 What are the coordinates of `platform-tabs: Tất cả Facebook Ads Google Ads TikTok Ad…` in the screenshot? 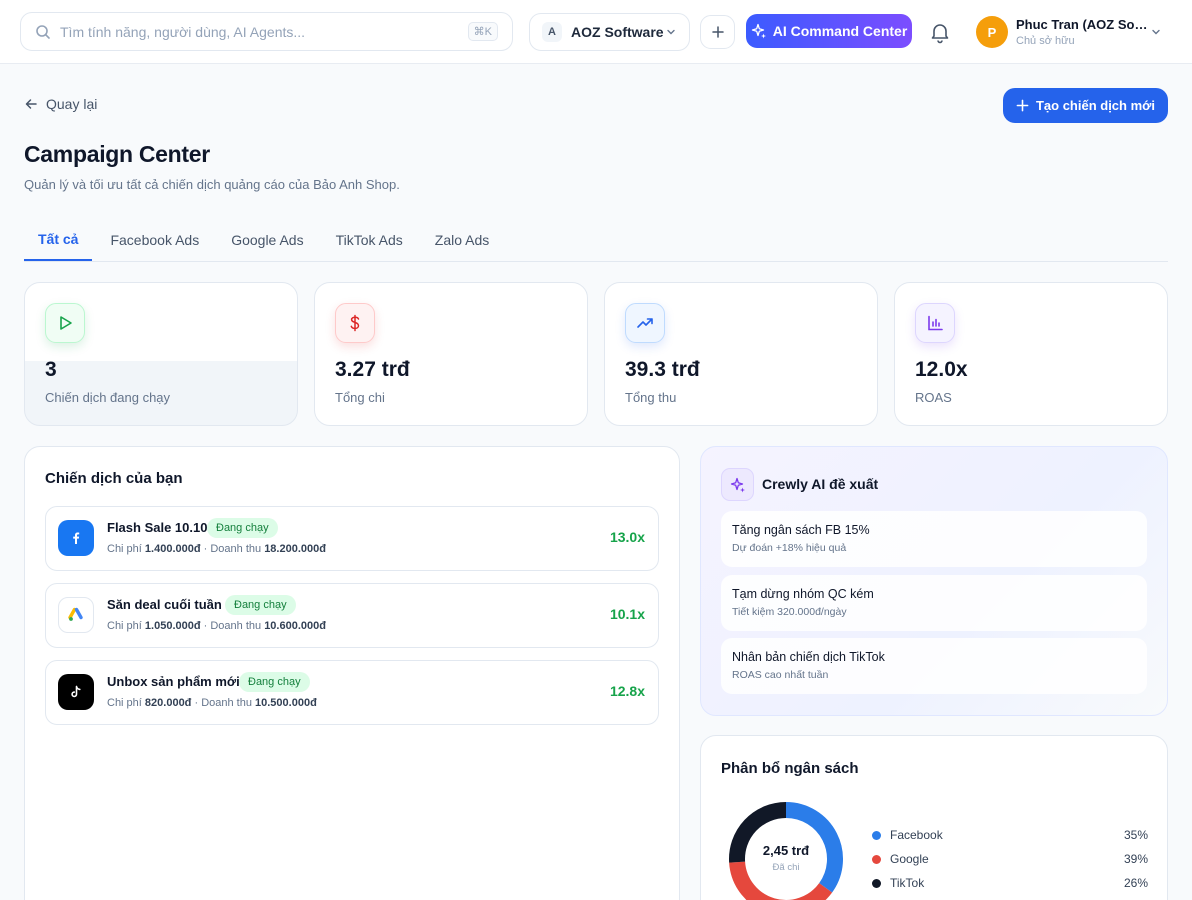 It's located at (596, 240).